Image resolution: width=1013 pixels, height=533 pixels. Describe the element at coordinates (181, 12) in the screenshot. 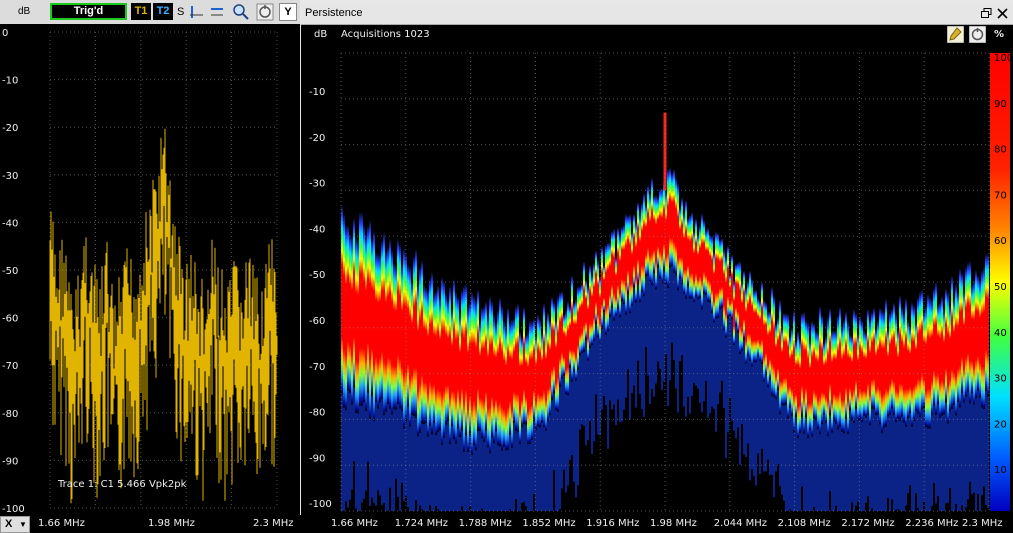

I see `s-button: S` at that location.